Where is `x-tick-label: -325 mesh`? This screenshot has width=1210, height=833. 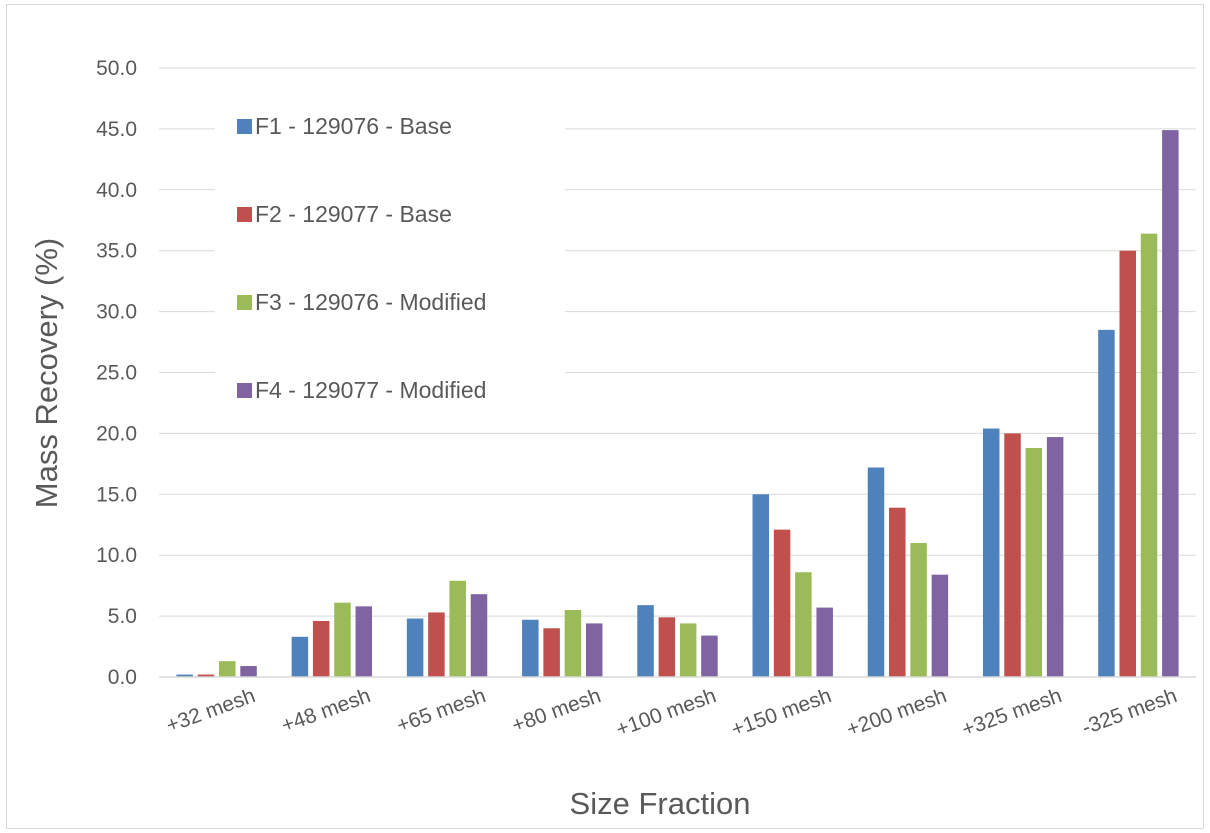 x-tick-label: -325 mesh is located at coordinates (1129, 712).